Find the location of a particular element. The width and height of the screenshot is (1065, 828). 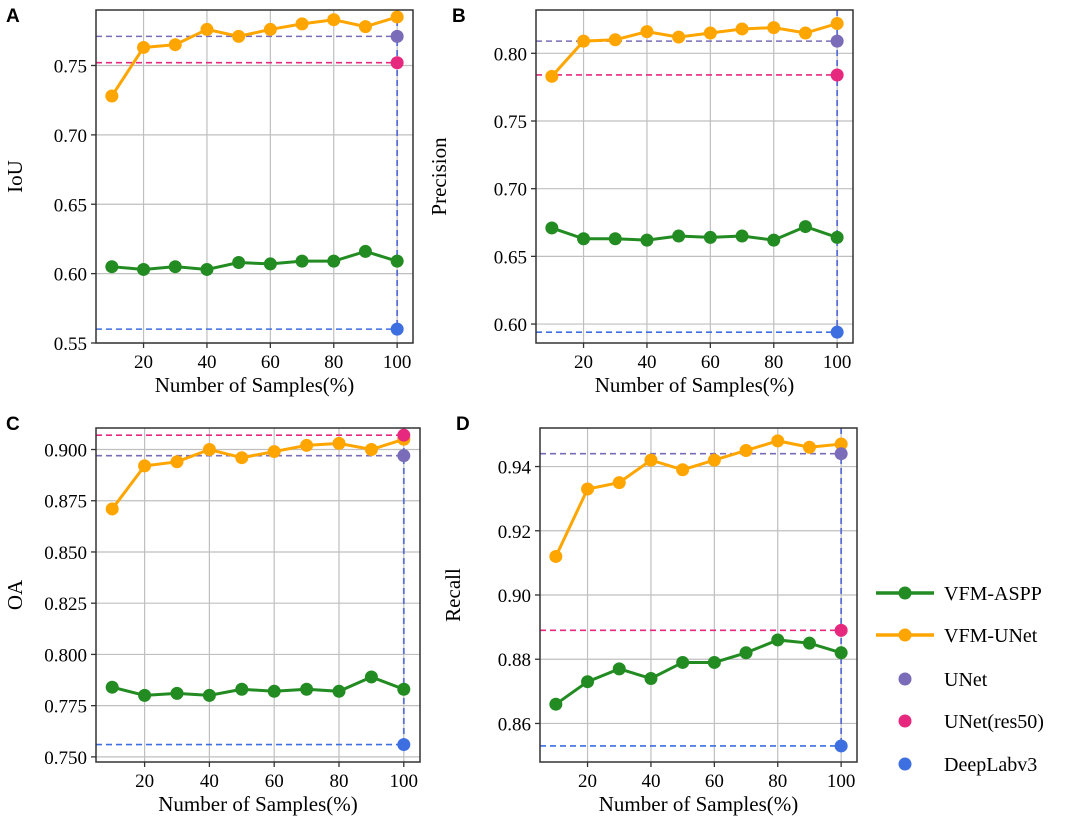

y-tick-label: 0.92 is located at coordinates (514, 532).